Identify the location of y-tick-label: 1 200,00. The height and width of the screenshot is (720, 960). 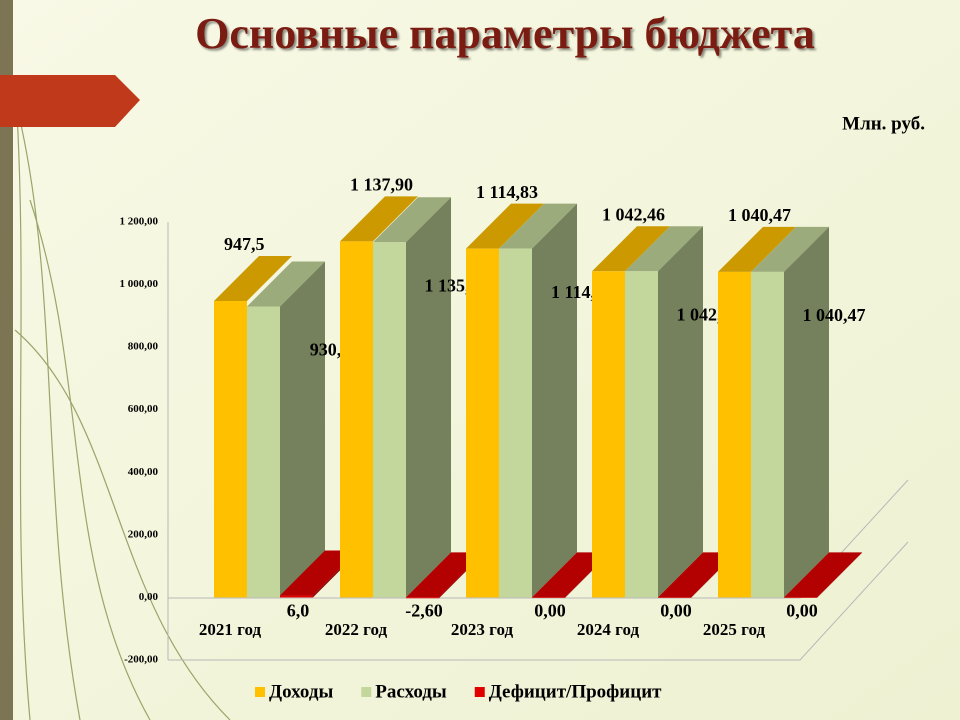
(139, 222).